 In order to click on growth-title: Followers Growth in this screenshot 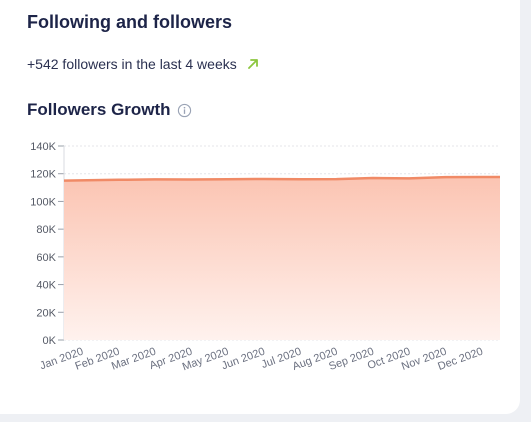, I will do `click(99, 109)`.